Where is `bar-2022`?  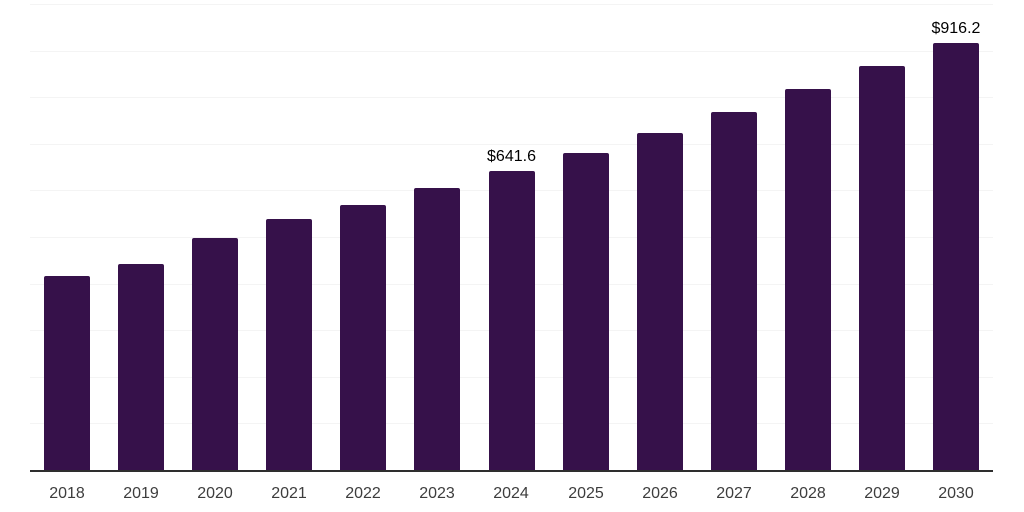
bar-2022 is located at coordinates (363, 337).